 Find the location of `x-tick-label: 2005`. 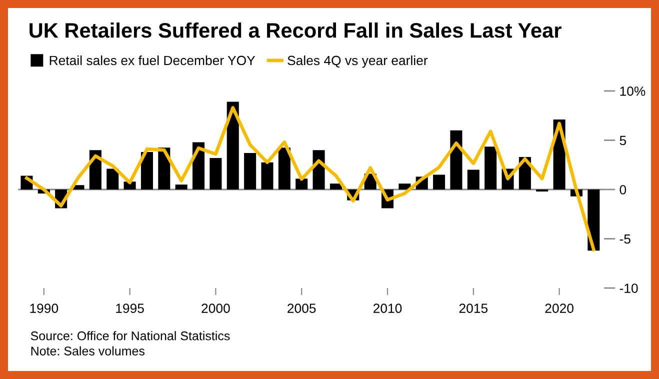

x-tick-label: 2005 is located at coordinates (302, 309).